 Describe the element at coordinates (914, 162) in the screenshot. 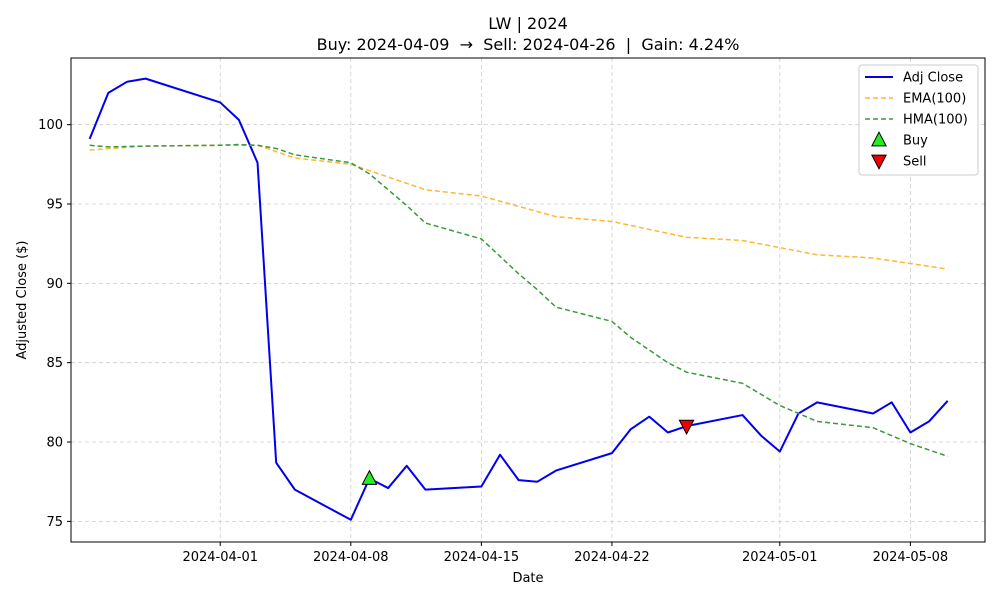

I see `legend-label-sell: Sell` at that location.